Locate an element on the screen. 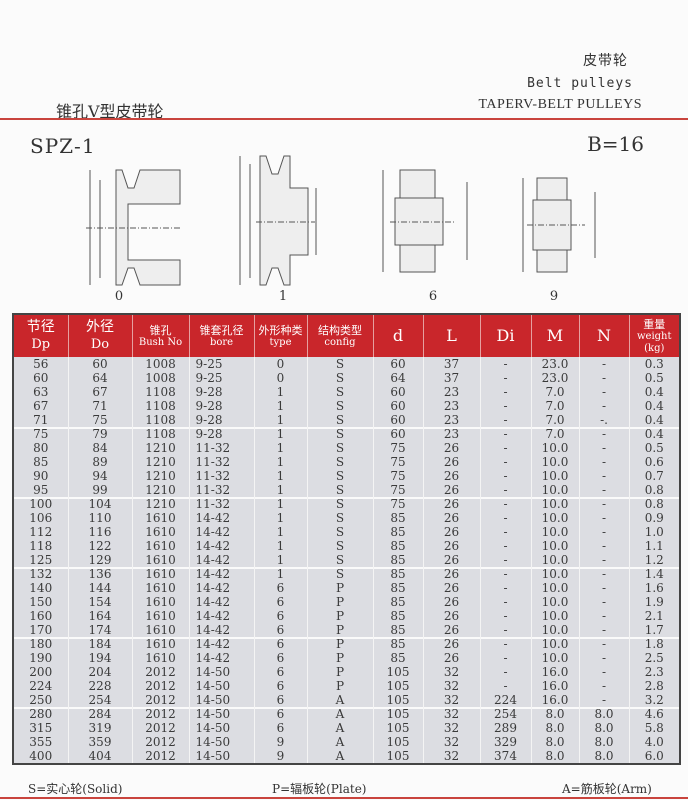  table-row: 150 154 1610 14-42 6 P 85 26-10.0-1.9 is located at coordinates (346, 602).